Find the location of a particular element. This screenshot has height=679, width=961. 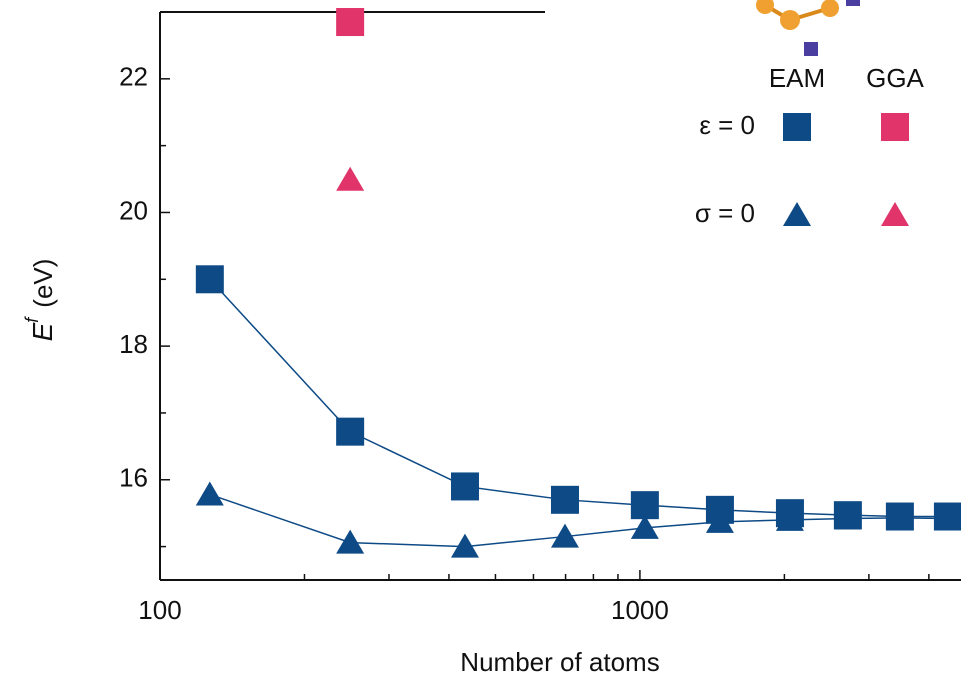

legend-column-label: EAM is located at coordinates (797, 78).